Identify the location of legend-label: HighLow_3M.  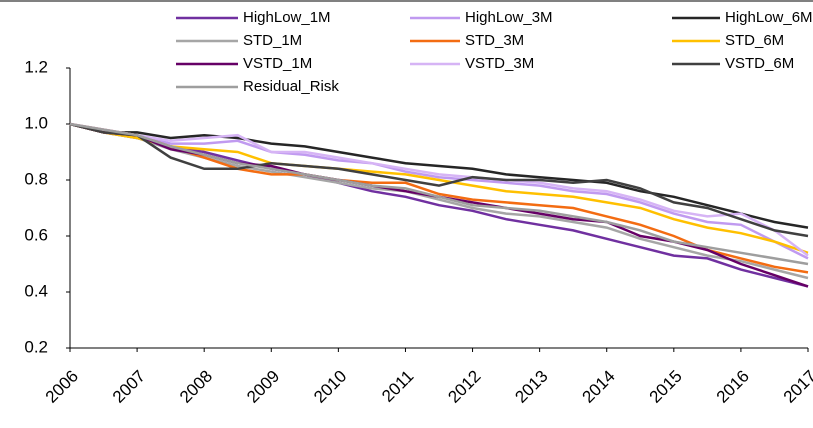
(509, 17).